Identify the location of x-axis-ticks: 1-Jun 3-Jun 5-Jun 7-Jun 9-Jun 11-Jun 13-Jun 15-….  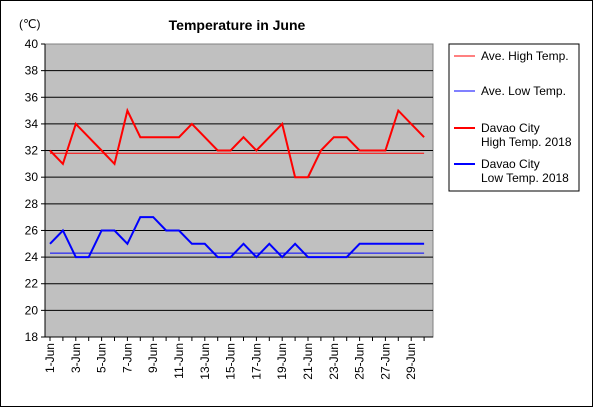
(234, 358).